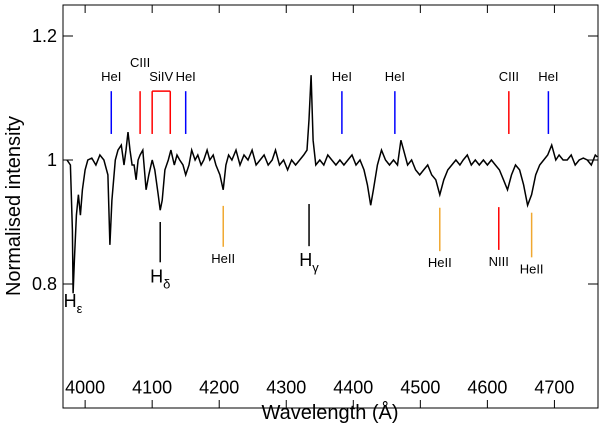  I want to click on annotation-subscript: γ, so click(315, 267).